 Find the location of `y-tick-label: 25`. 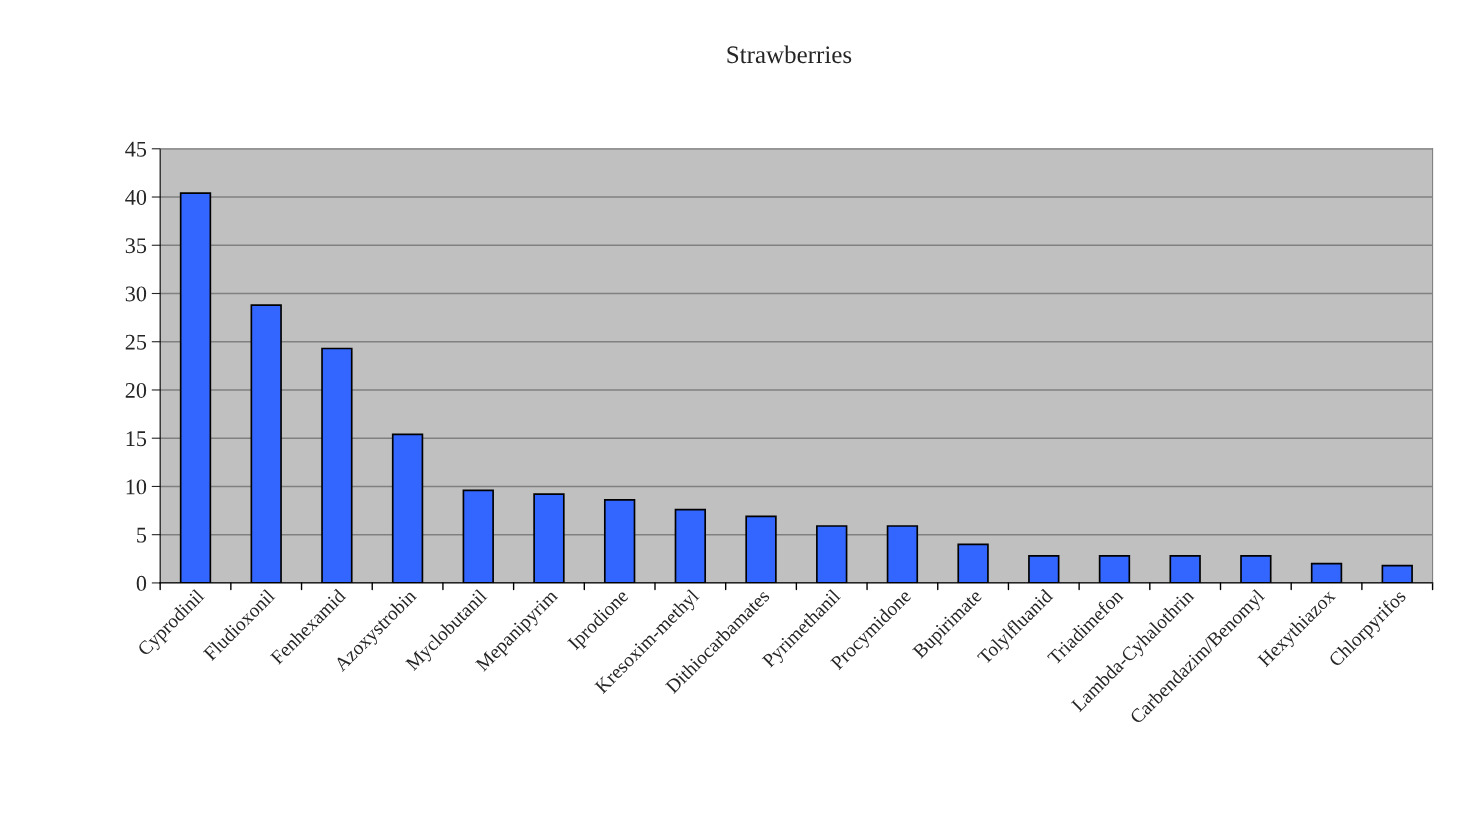

y-tick-label: 25 is located at coordinates (136, 342).